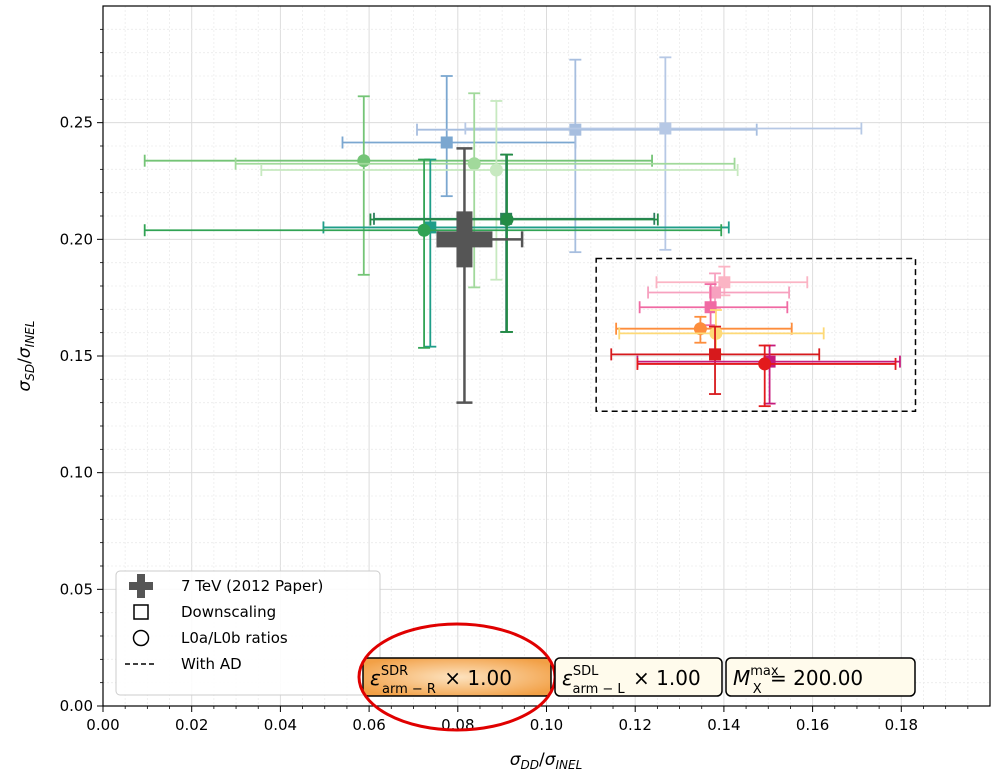 The image size is (998, 774). Describe the element at coordinates (764, 671) in the screenshot. I see `annotation-superscript: max` at that location.